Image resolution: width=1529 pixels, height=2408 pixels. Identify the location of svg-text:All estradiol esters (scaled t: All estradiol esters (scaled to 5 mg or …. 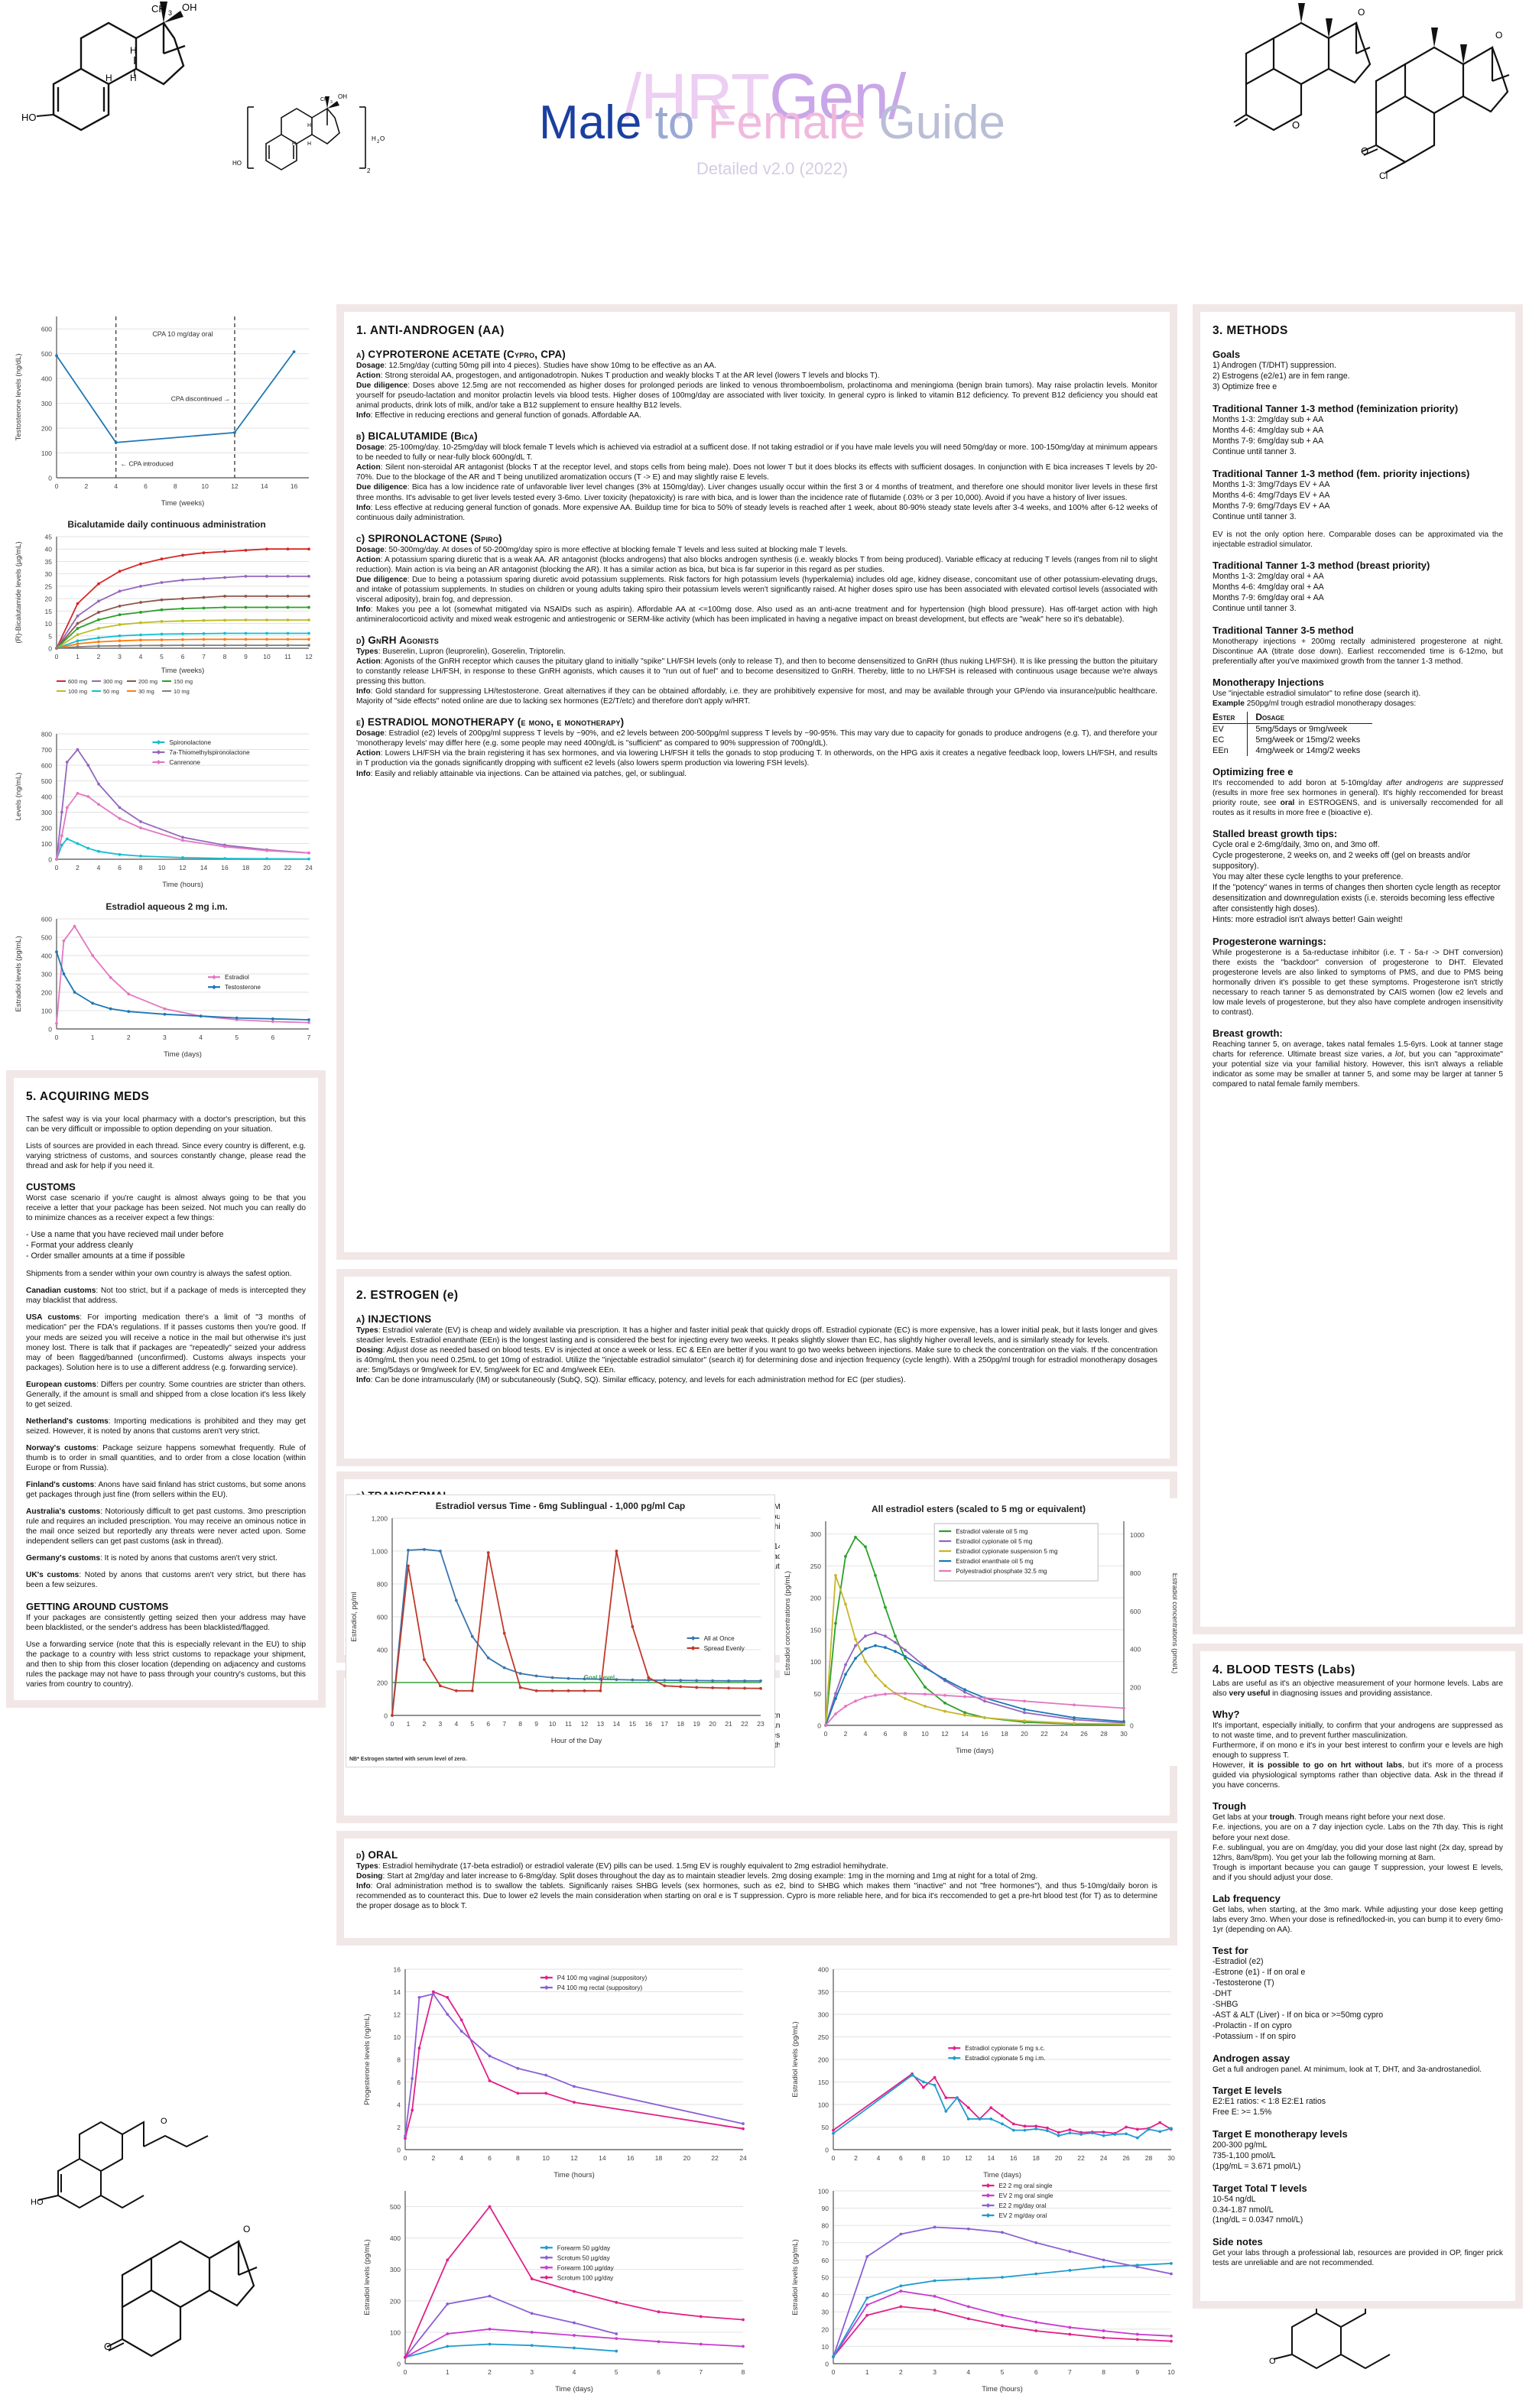
(979, 1509).